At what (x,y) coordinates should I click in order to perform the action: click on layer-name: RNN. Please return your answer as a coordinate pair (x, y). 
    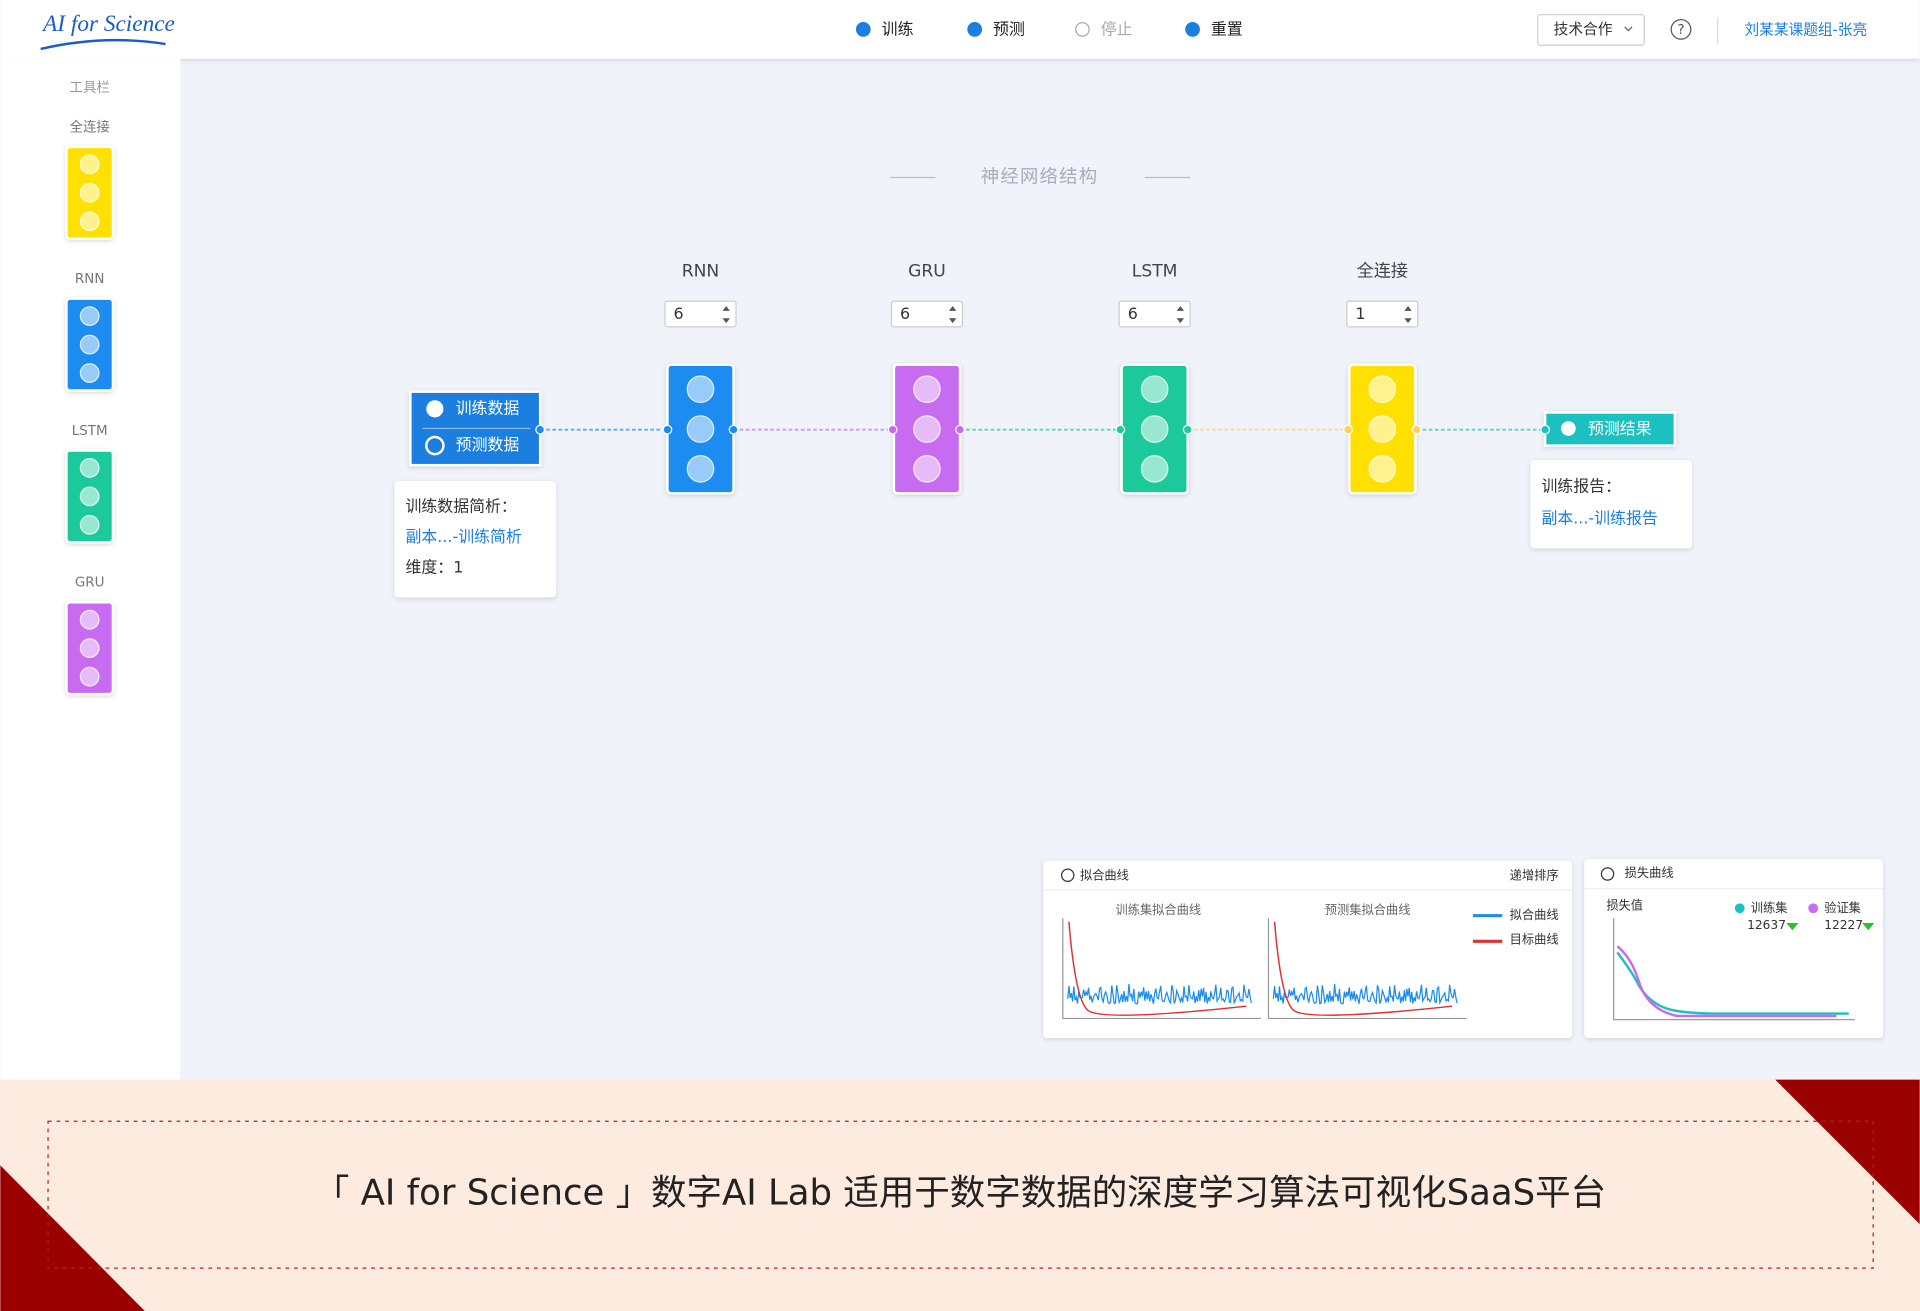
    Looking at the image, I should click on (701, 272).